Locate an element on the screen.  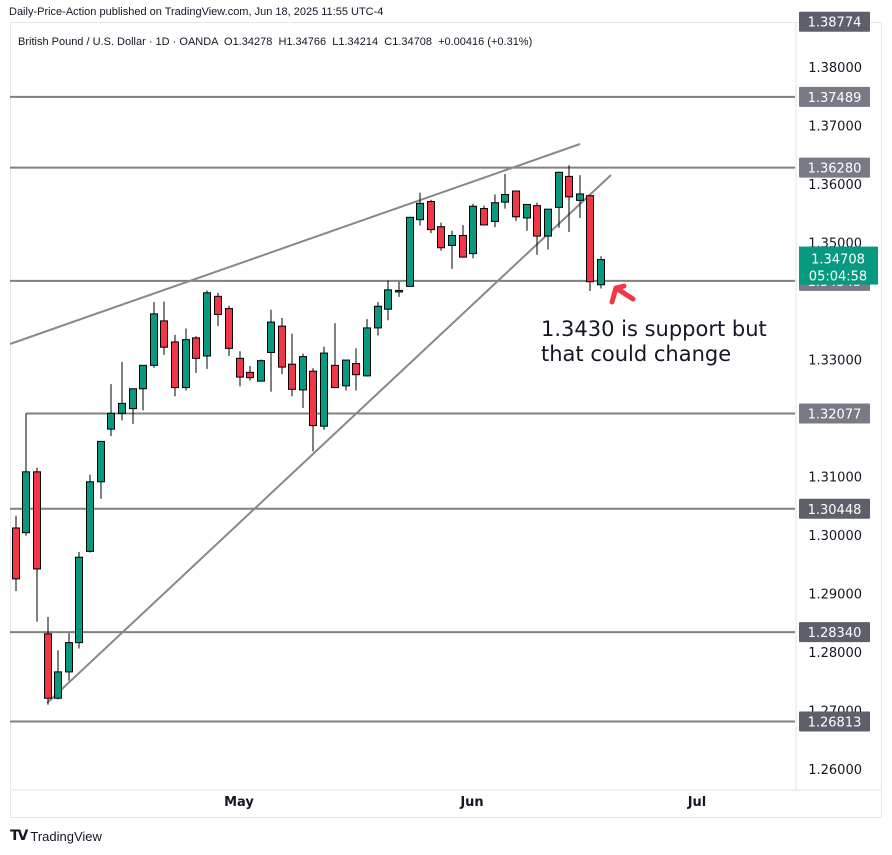
footer: TV TradingView is located at coordinates (56, 836).